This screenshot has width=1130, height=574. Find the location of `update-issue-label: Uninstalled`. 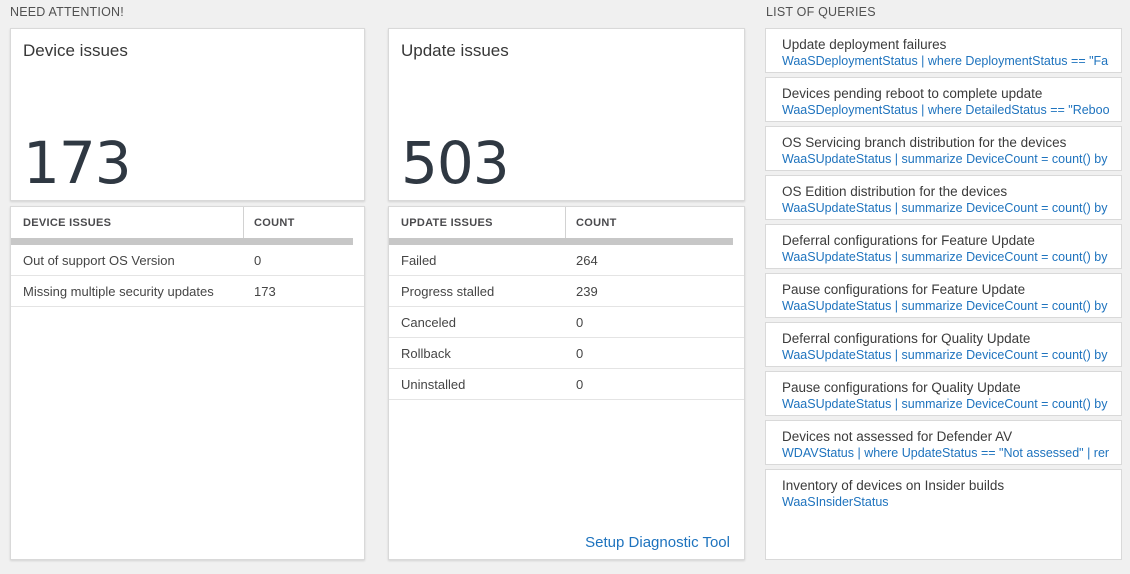

update-issue-label: Uninstalled is located at coordinates (433, 384).